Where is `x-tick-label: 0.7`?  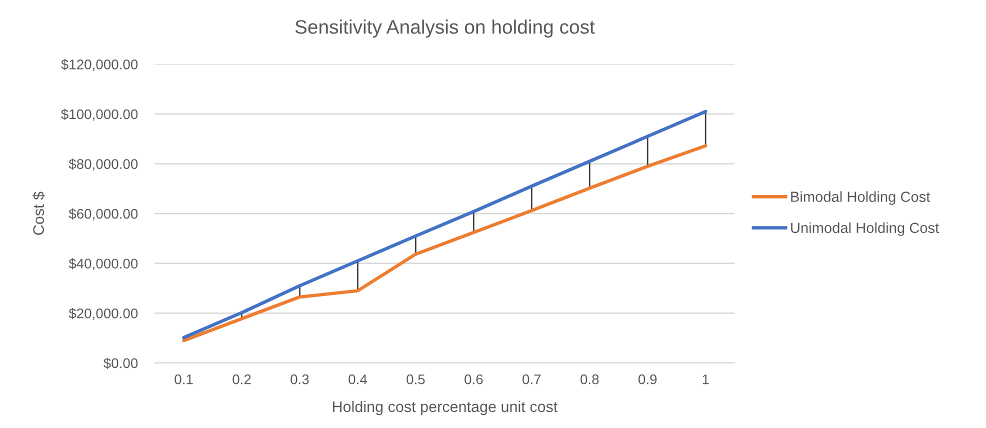 x-tick-label: 0.7 is located at coordinates (531, 379).